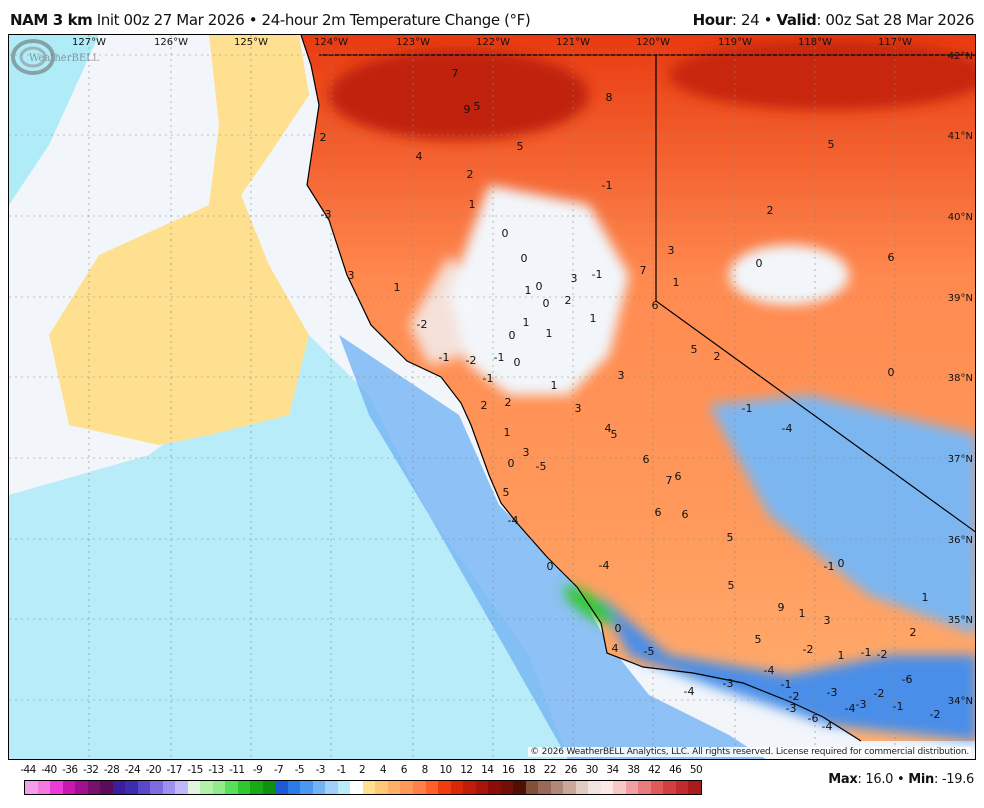 This screenshot has width=984, height=808. What do you see at coordinates (455, 73) in the screenshot?
I see `value-label: 7` at bounding box center [455, 73].